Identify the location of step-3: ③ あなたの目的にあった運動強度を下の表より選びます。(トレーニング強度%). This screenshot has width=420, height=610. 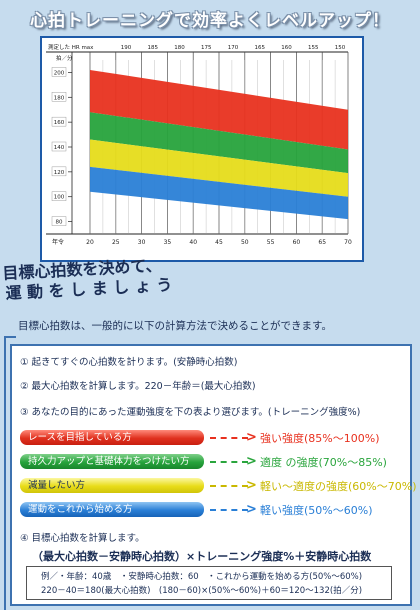
(190, 412).